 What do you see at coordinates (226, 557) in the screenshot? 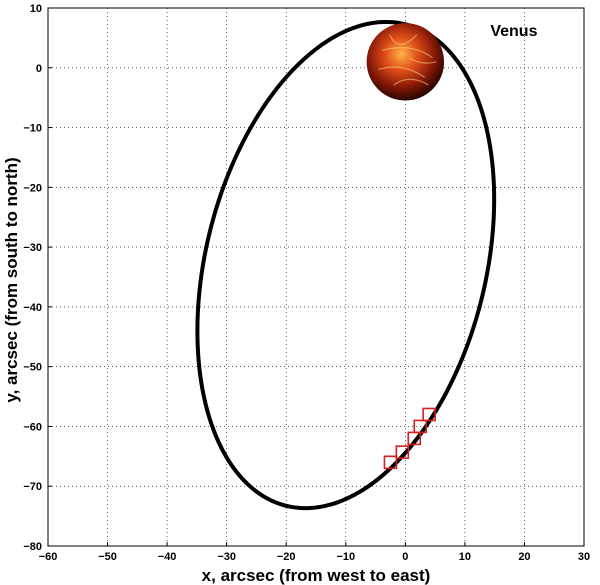
I see `x-tick-label: −30` at bounding box center [226, 557].